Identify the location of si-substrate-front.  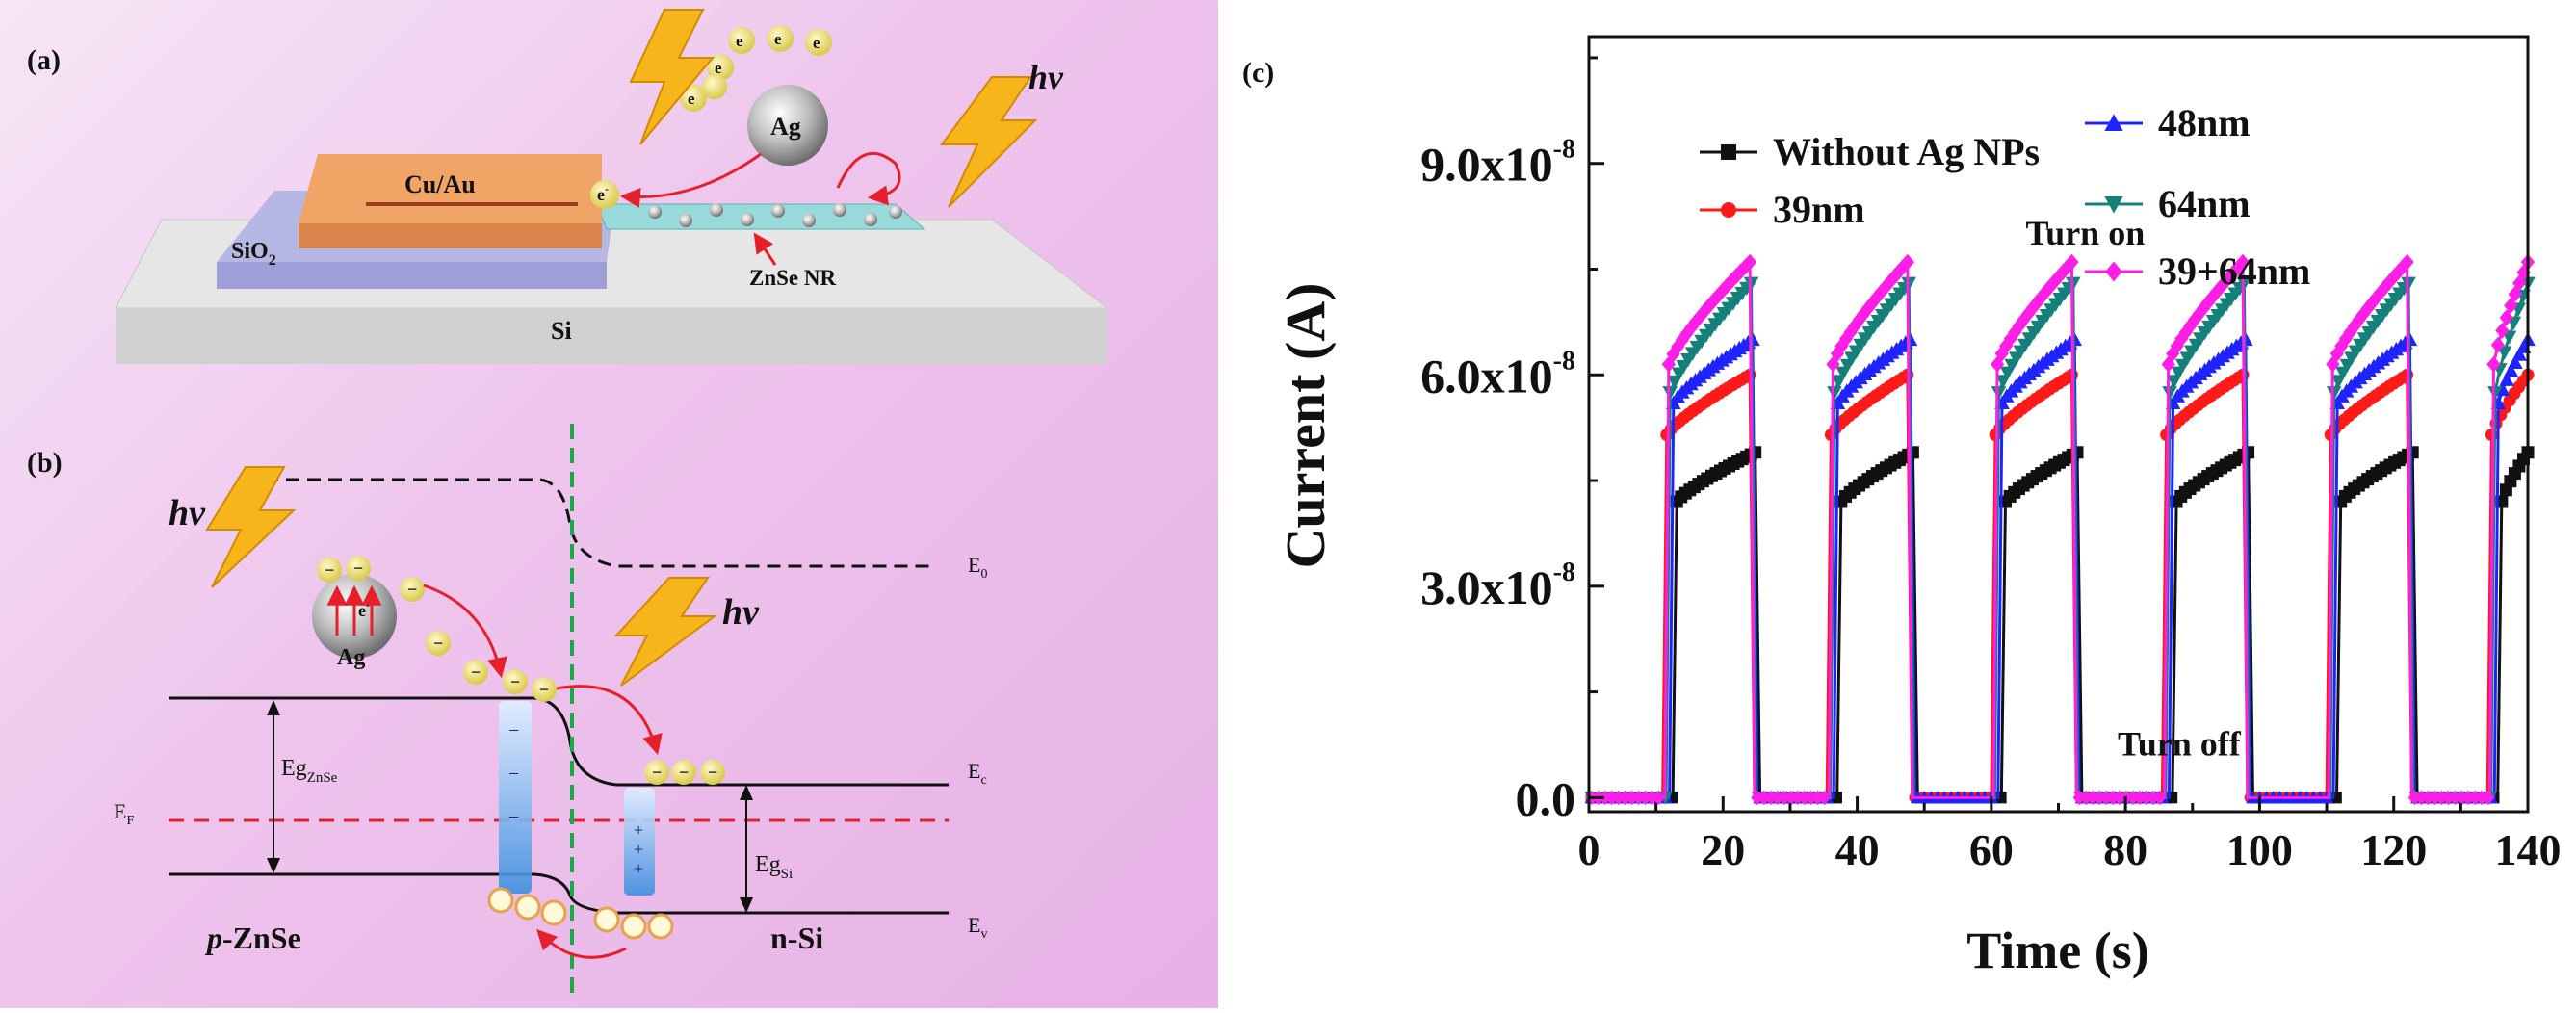
(611, 336).